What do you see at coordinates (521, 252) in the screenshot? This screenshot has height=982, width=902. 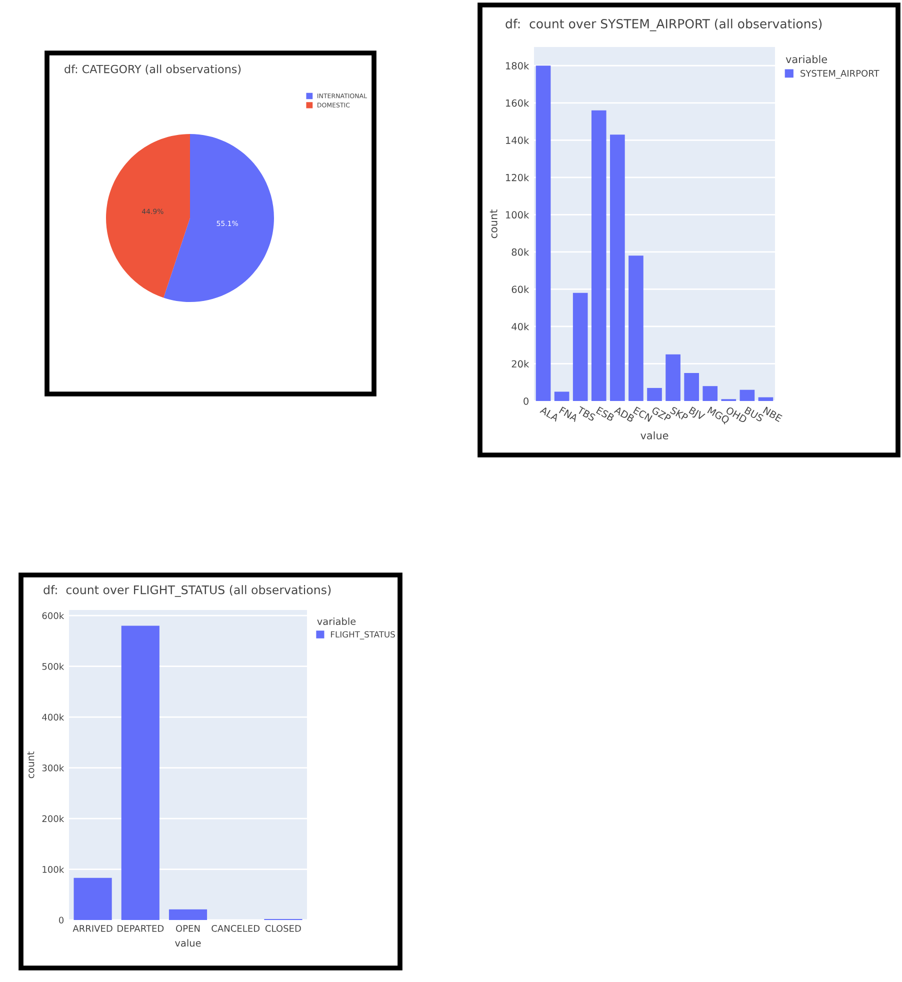 I see `y-tick-label: 80k` at bounding box center [521, 252].